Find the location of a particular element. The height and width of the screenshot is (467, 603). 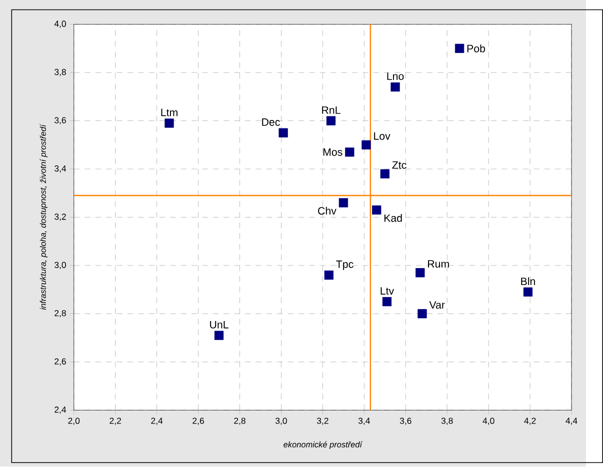

x-tick-label: 4,0 is located at coordinates (488, 422).